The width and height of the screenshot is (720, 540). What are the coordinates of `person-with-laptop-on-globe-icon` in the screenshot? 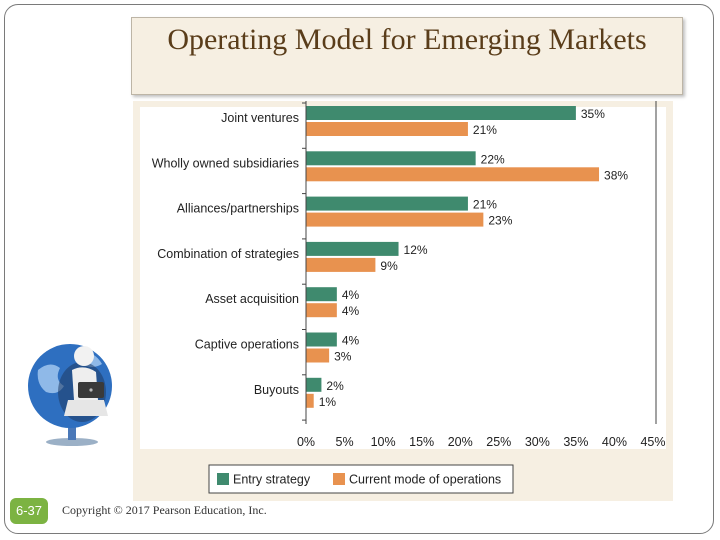 It's located at (72, 389).